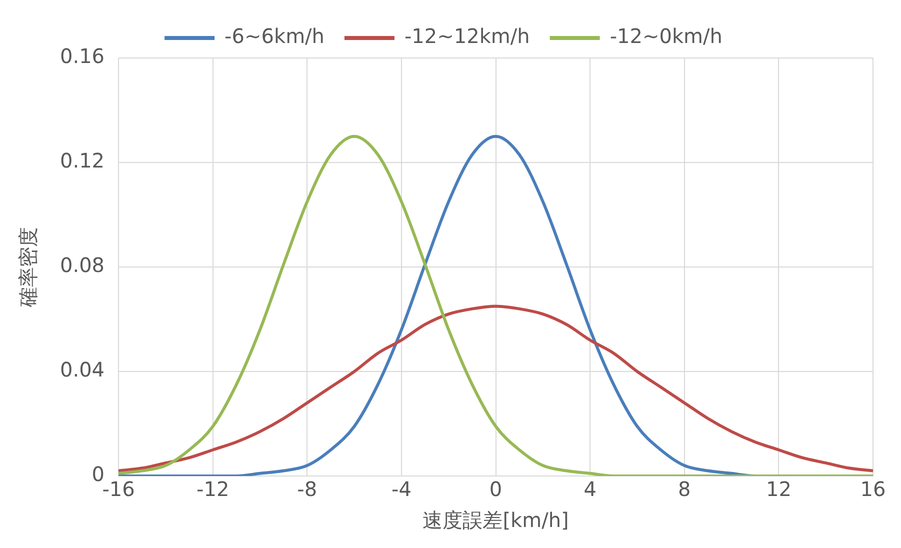 The width and height of the screenshot is (901, 548). Describe the element at coordinates (401, 489) in the screenshot. I see `x-tick-label: -4` at that location.